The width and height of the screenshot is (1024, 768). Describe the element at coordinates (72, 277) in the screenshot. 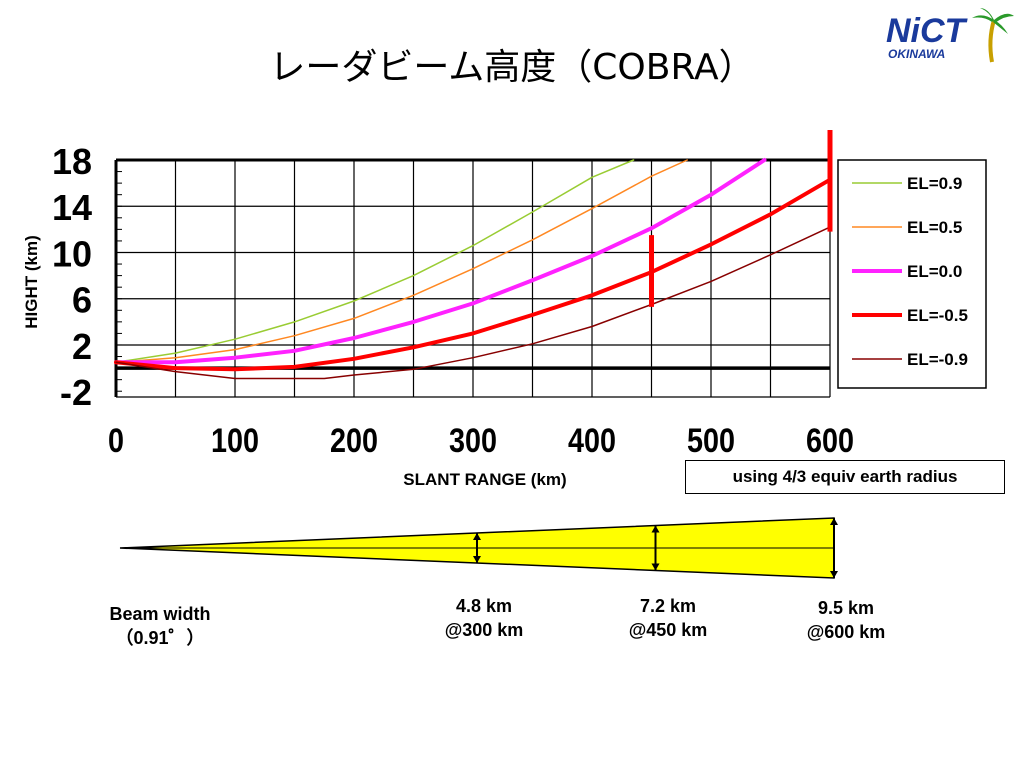

I see `y-axis-tick-labels: -2 2 6 10 14 18` at that location.